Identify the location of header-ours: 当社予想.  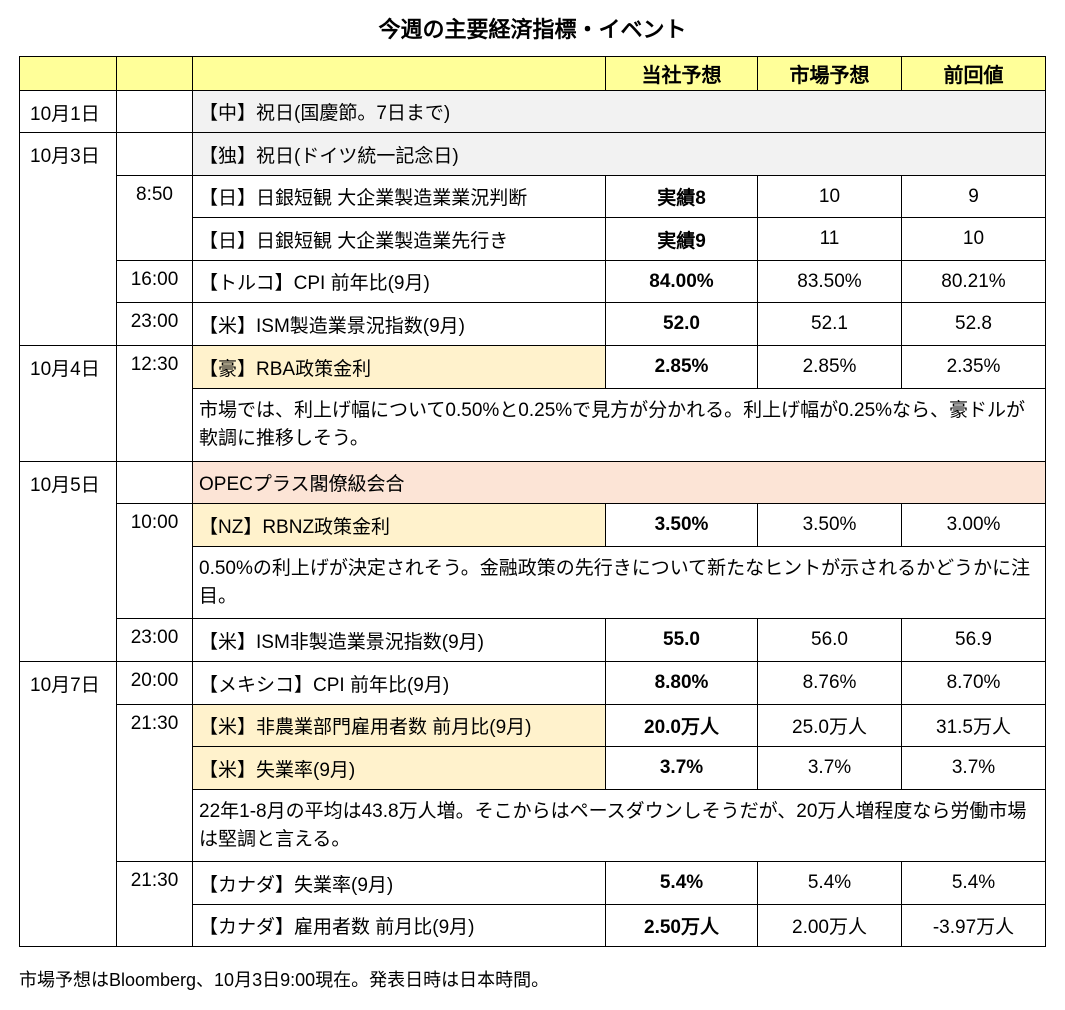
(681, 73).